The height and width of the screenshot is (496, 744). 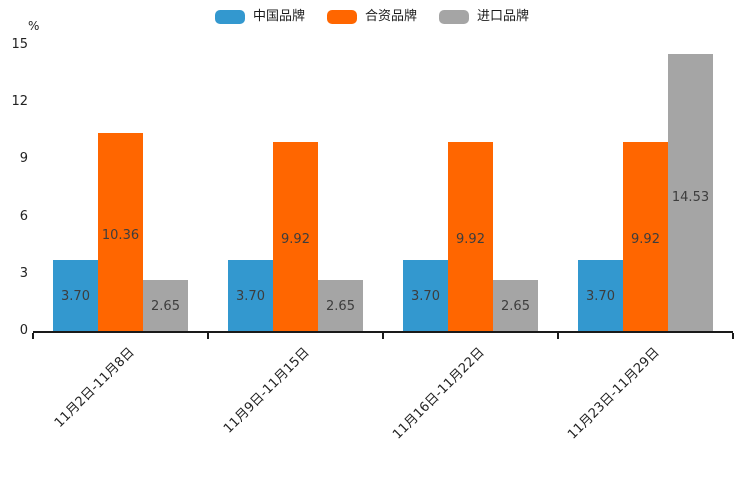 What do you see at coordinates (438, 394) in the screenshot?
I see `x-tick-label: 11月16日-11月22日` at bounding box center [438, 394].